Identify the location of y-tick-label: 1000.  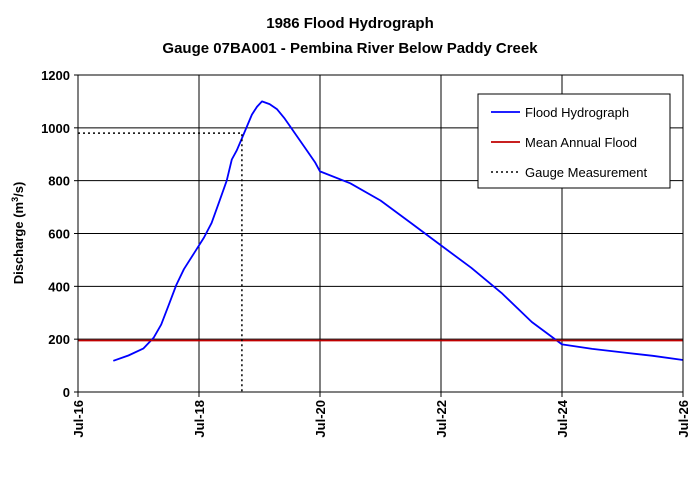
(55, 128).